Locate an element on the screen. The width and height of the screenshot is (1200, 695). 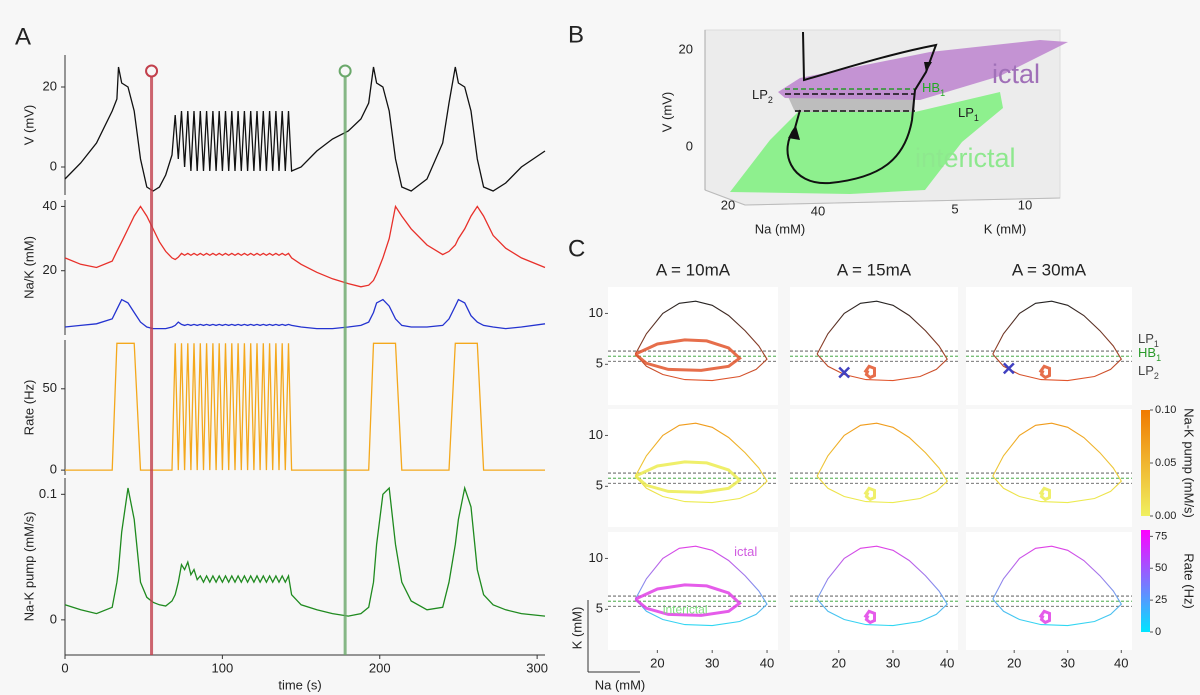
axis-label: V (mV) is located at coordinates (666, 112).